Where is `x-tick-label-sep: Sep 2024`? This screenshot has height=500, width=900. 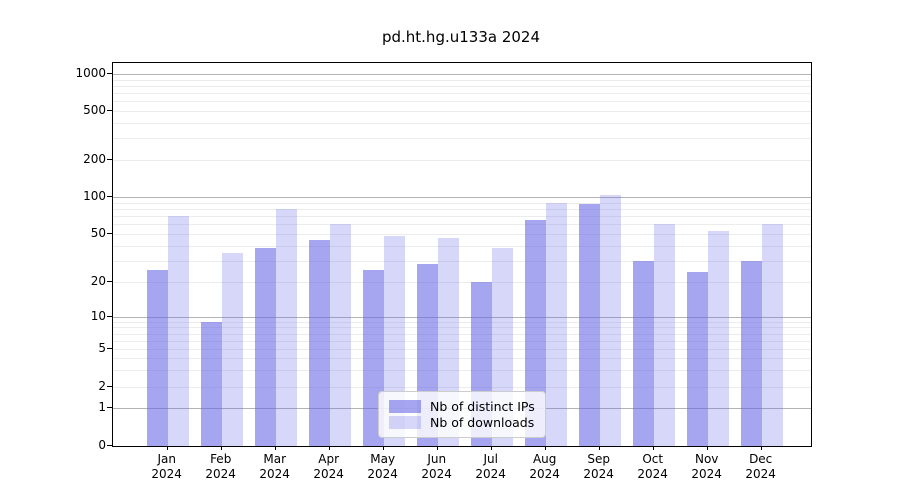 x-tick-label-sep: Sep 2024 is located at coordinates (599, 467).